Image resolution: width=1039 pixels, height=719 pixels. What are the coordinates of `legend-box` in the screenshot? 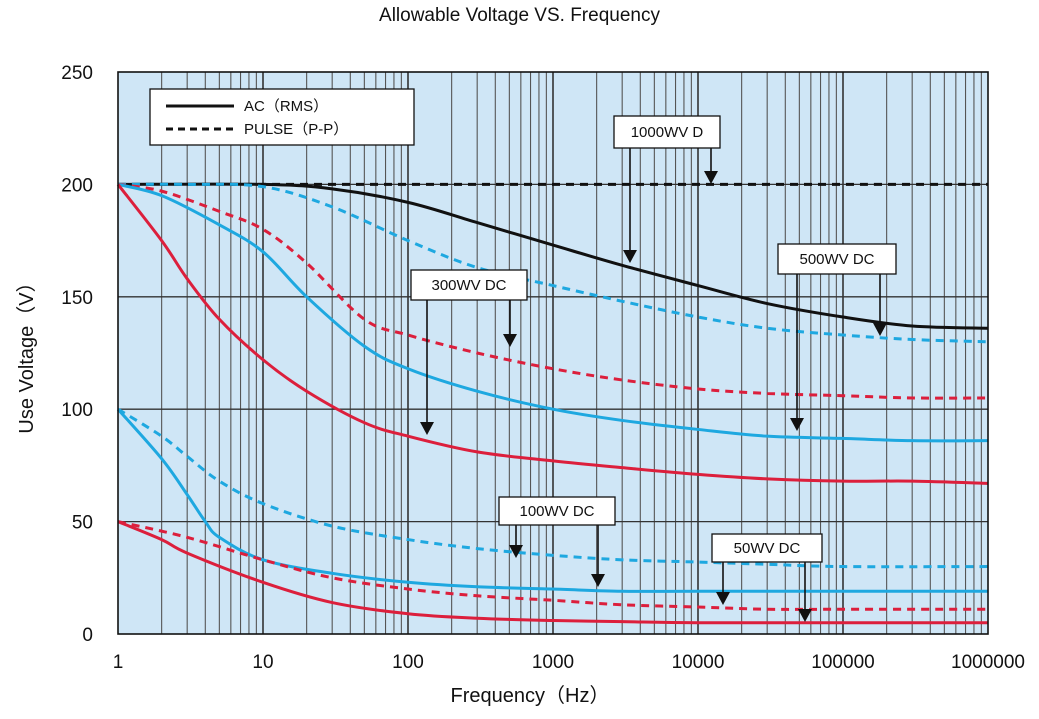 It's located at (282, 117).